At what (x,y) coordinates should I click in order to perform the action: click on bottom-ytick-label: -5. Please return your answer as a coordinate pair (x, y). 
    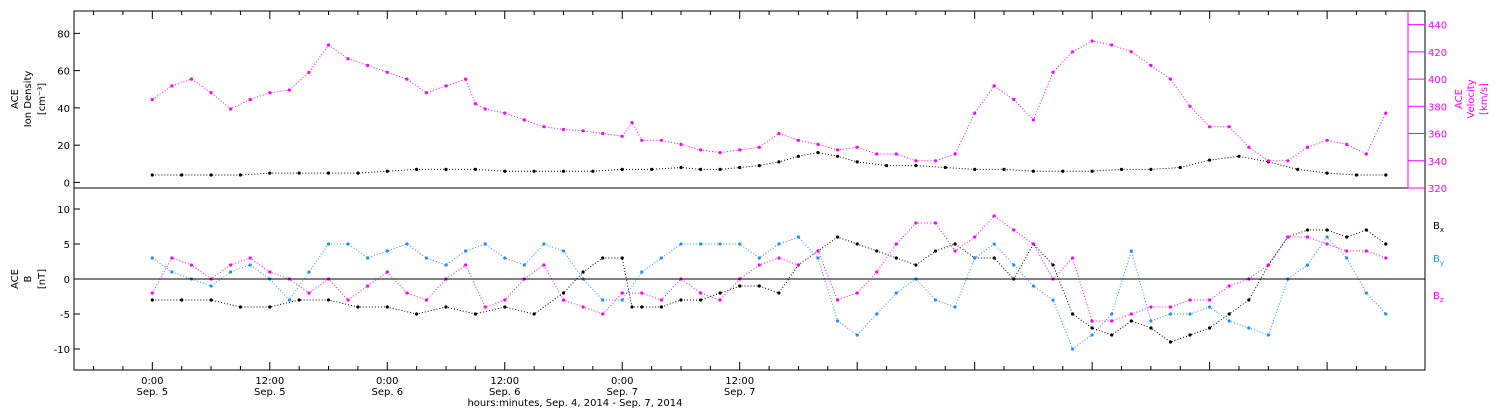
    Looking at the image, I should click on (65, 315).